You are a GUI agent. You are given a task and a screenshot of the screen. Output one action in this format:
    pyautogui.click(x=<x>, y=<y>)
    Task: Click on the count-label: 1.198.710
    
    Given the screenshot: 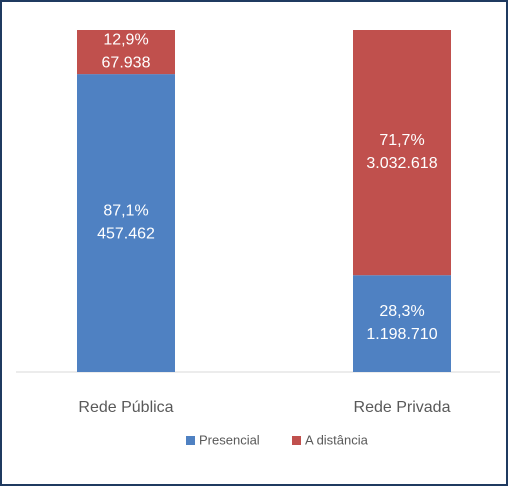 What is the action you would take?
    pyautogui.click(x=401, y=334)
    